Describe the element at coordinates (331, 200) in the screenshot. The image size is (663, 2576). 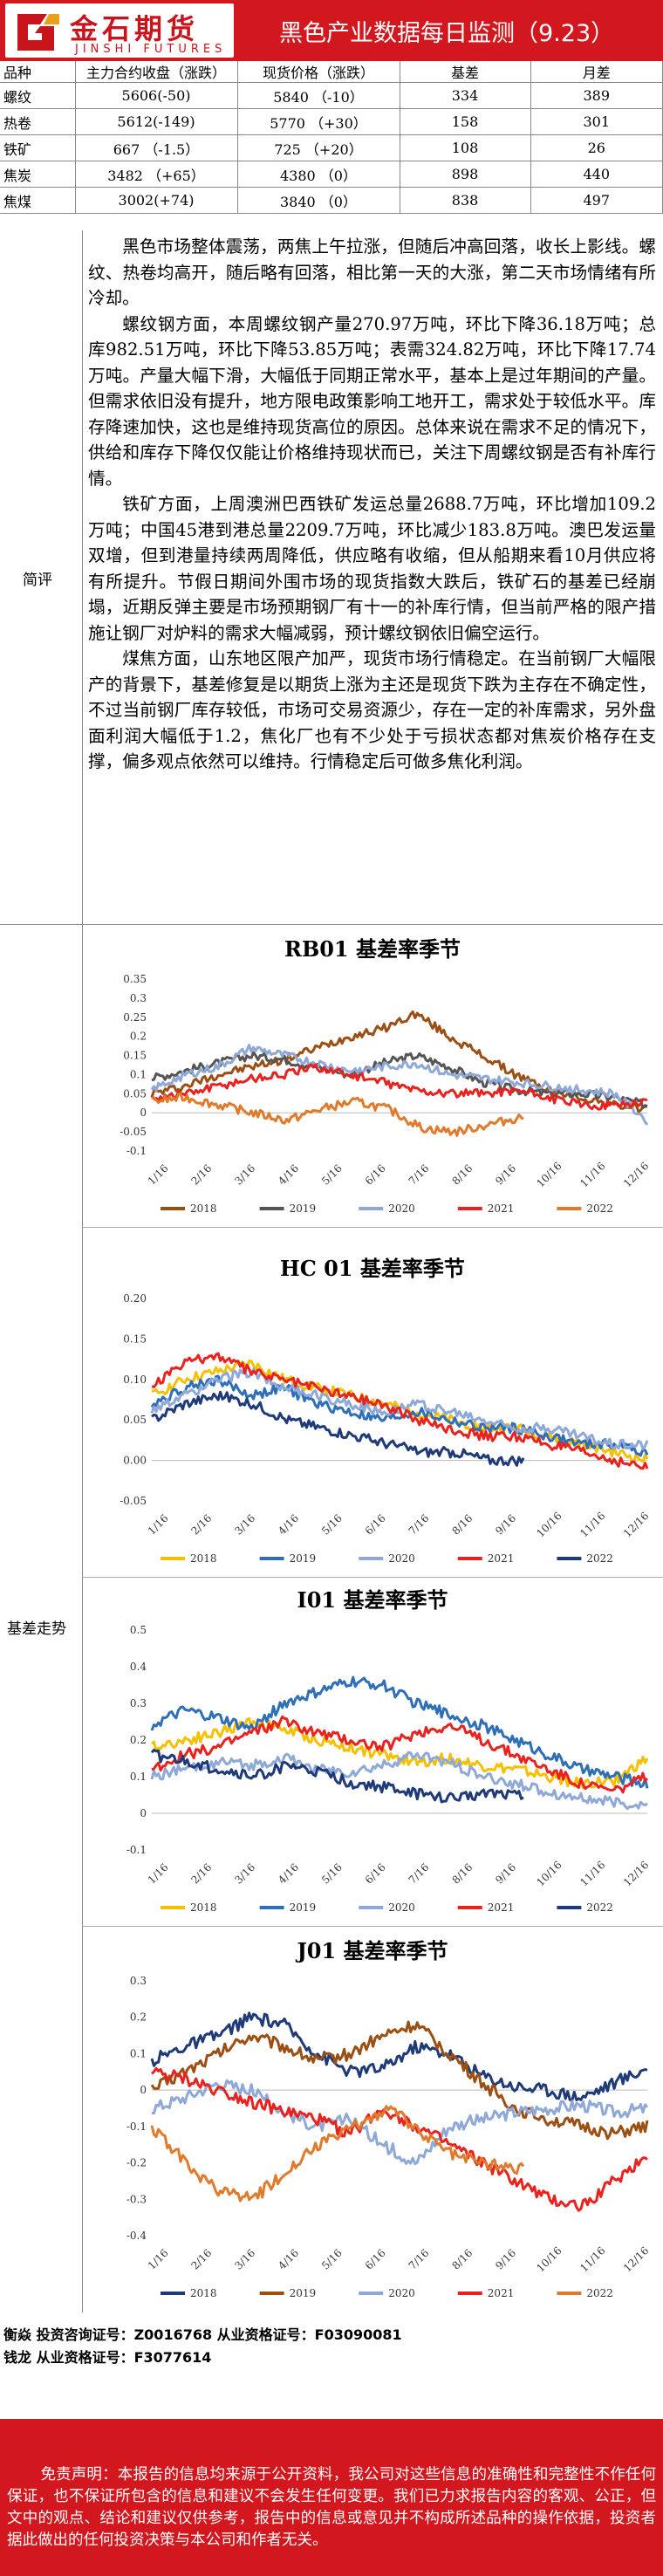
I see `table-row: 焦煤 3002(+74) 3840 （0） 838 497` at that location.